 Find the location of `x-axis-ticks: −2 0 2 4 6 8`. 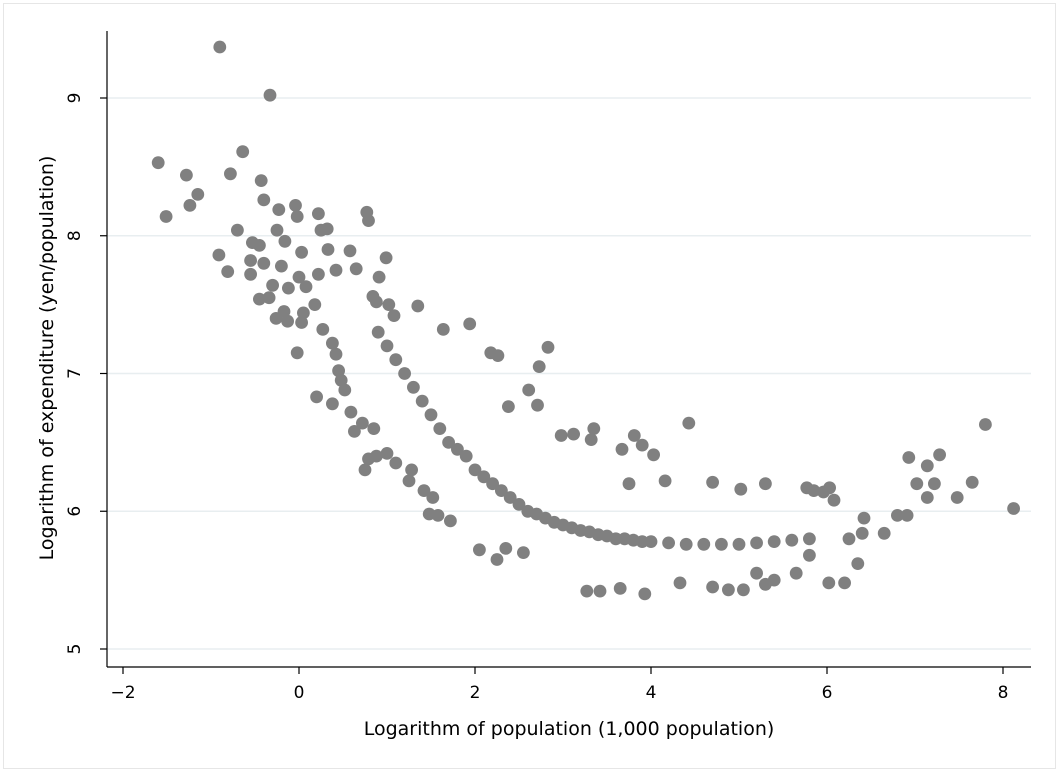

x-axis-ticks: −2 0 2 4 6 8 is located at coordinates (559, 685).